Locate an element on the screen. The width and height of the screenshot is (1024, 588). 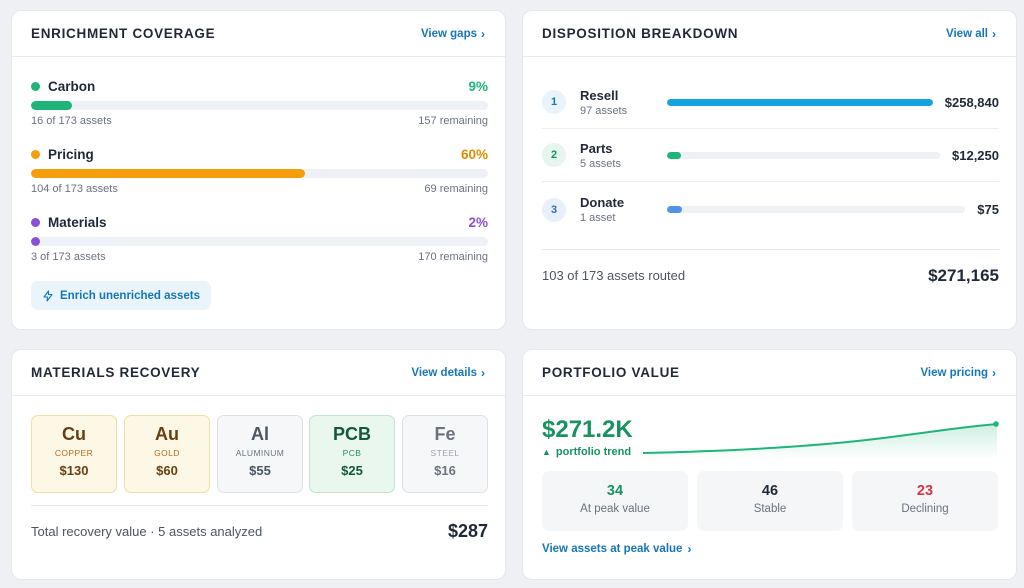
view-all-link: View all › is located at coordinates (971, 34).